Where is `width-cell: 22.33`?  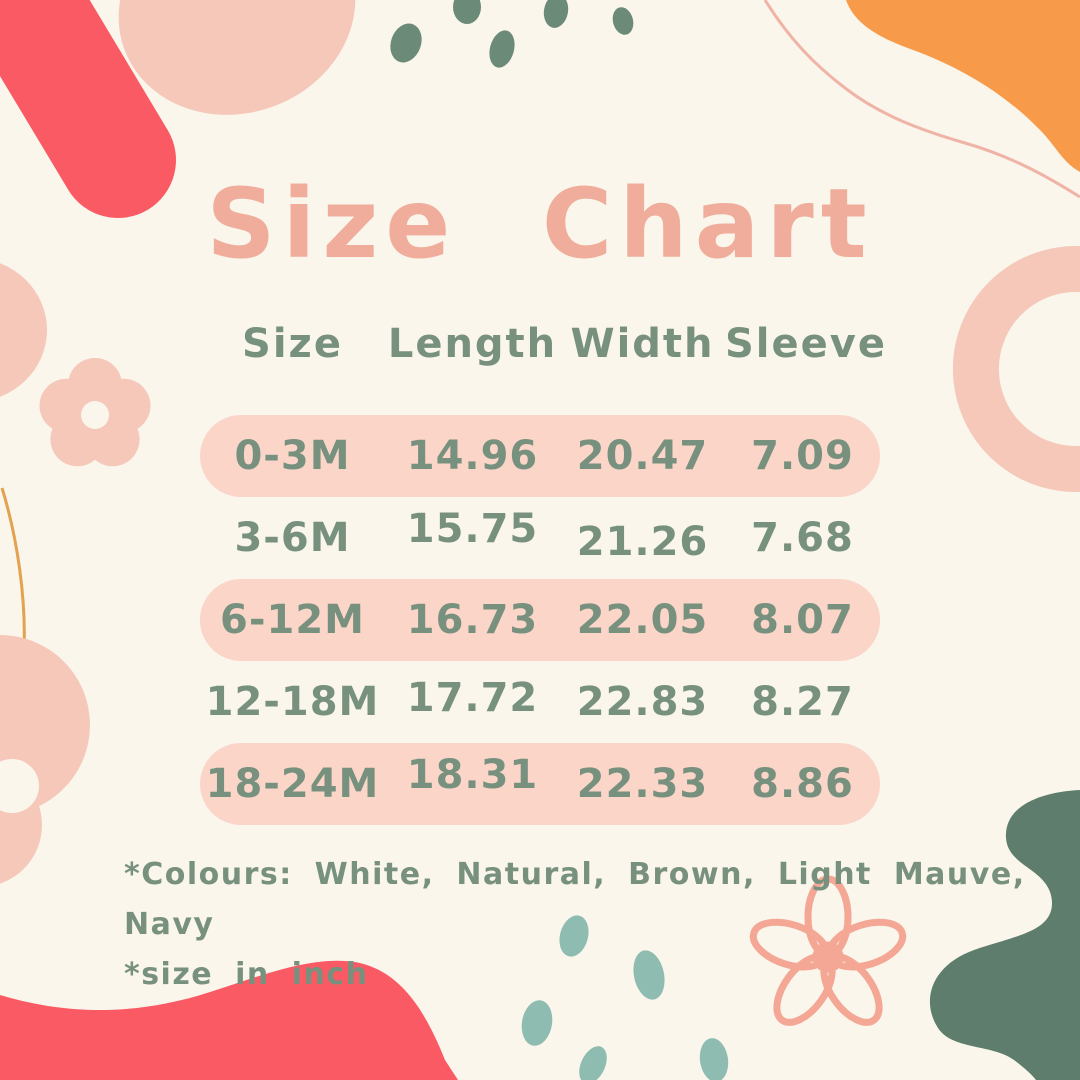
width-cell: 22.33 is located at coordinates (642, 784).